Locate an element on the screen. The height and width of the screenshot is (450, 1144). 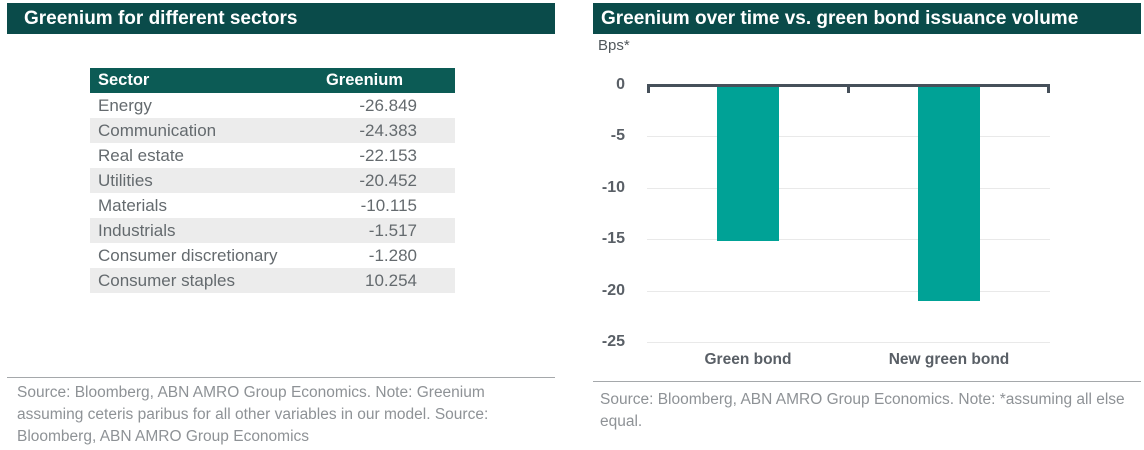
sector-name: Consumer staples is located at coordinates (167, 280).